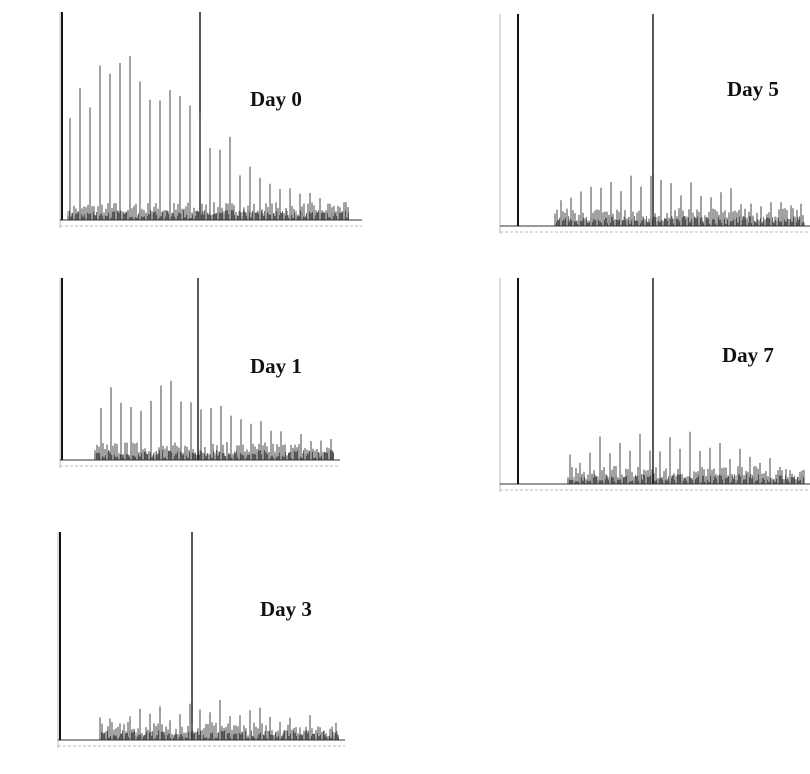 The image size is (810, 774). Describe the element at coordinates (748, 355) in the screenshot. I see `panel-label: Day 7` at that location.